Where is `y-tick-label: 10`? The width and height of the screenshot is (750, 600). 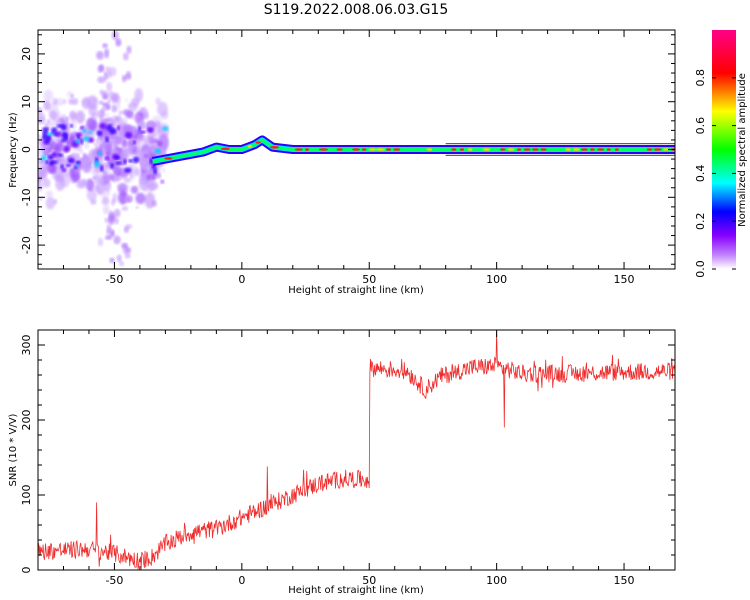 y-tick-label: 10 is located at coordinates (26, 102).